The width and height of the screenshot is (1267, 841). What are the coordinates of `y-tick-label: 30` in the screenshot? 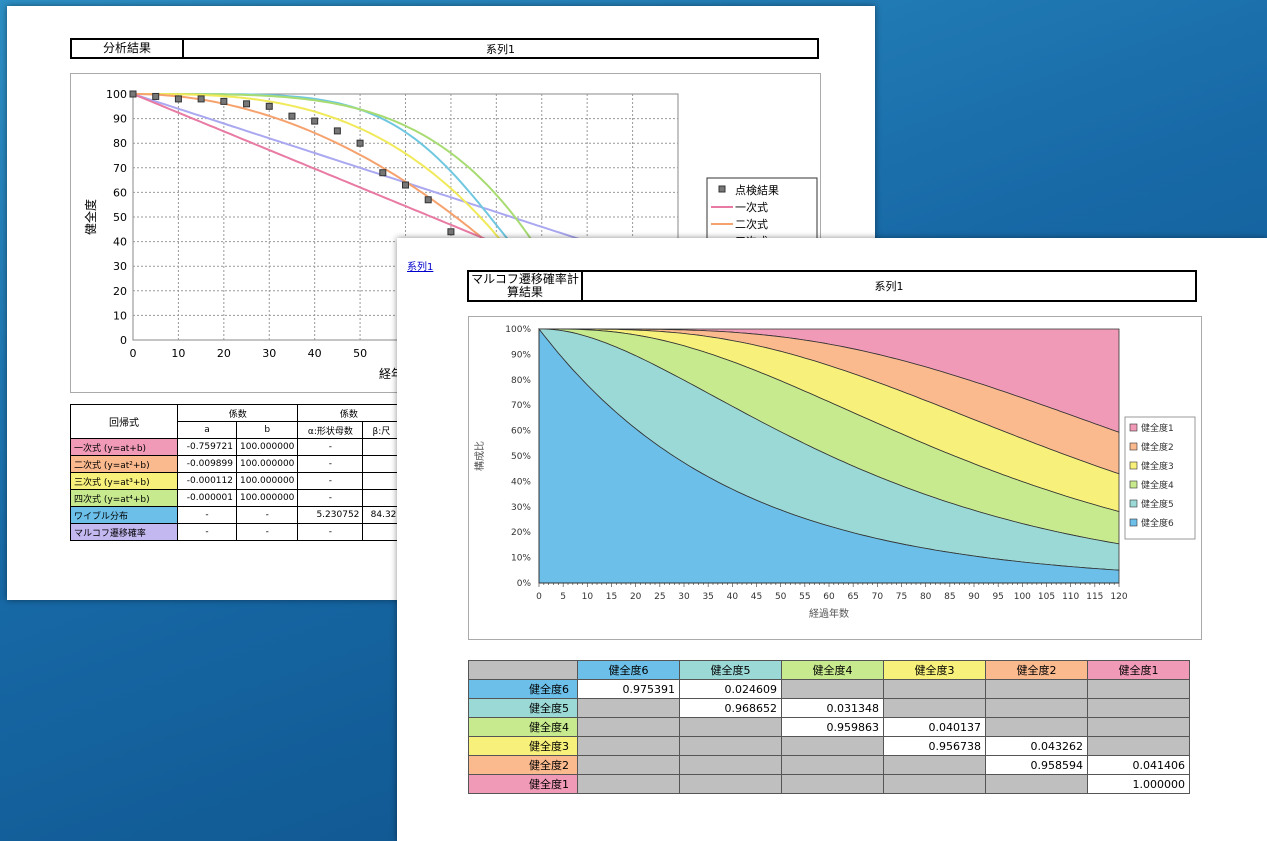 It's located at (120, 266).